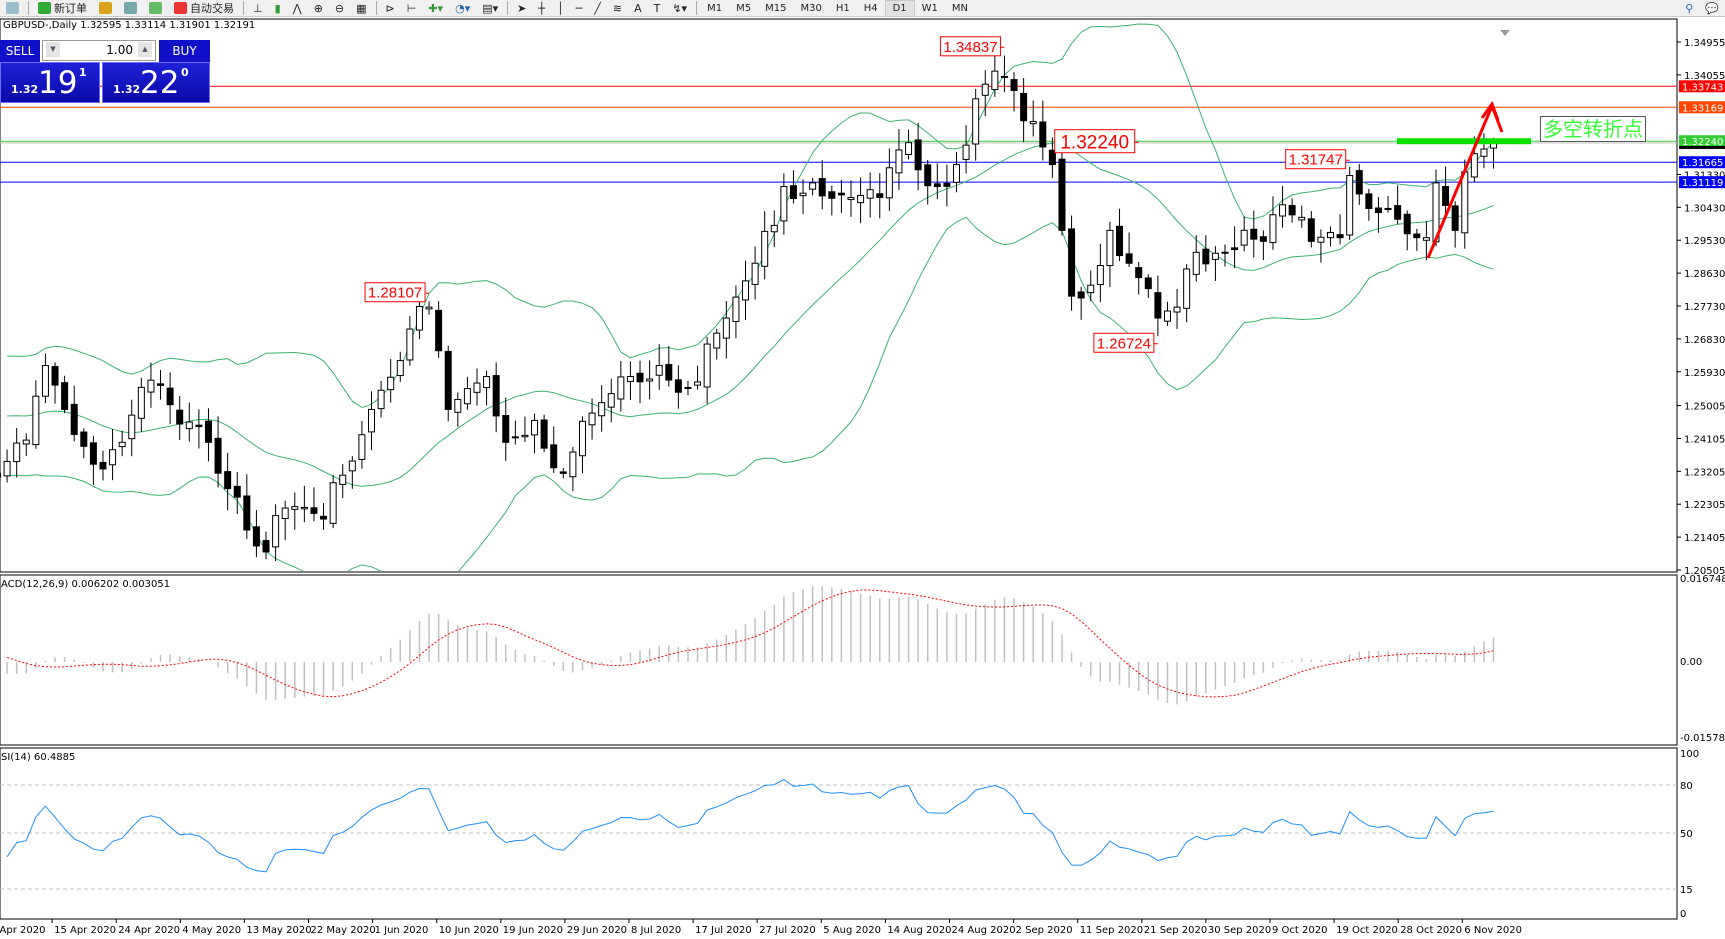 This screenshot has width=1725, height=939. What do you see at coordinates (776, 8) in the screenshot?
I see `timeframe-m15: M15` at bounding box center [776, 8].